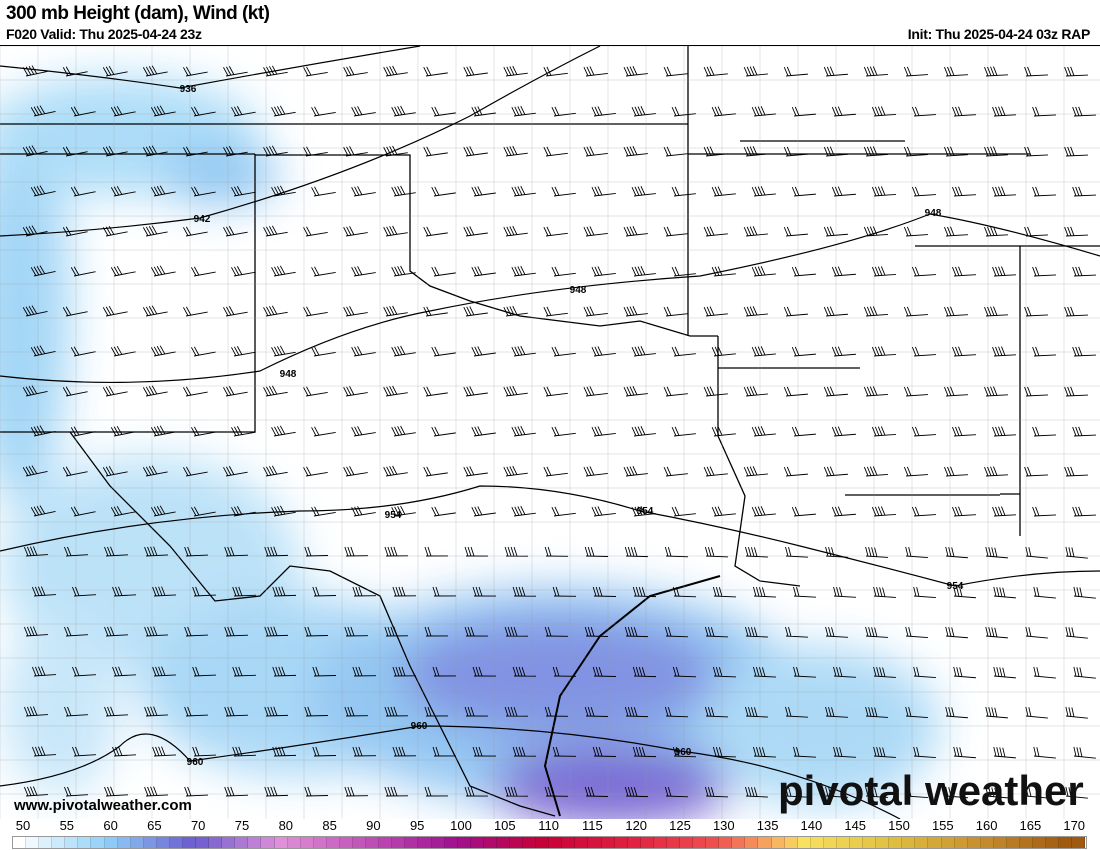 This screenshot has height=850, width=1100. What do you see at coordinates (188, 89) in the screenshot?
I see `contour-label: 936` at bounding box center [188, 89].